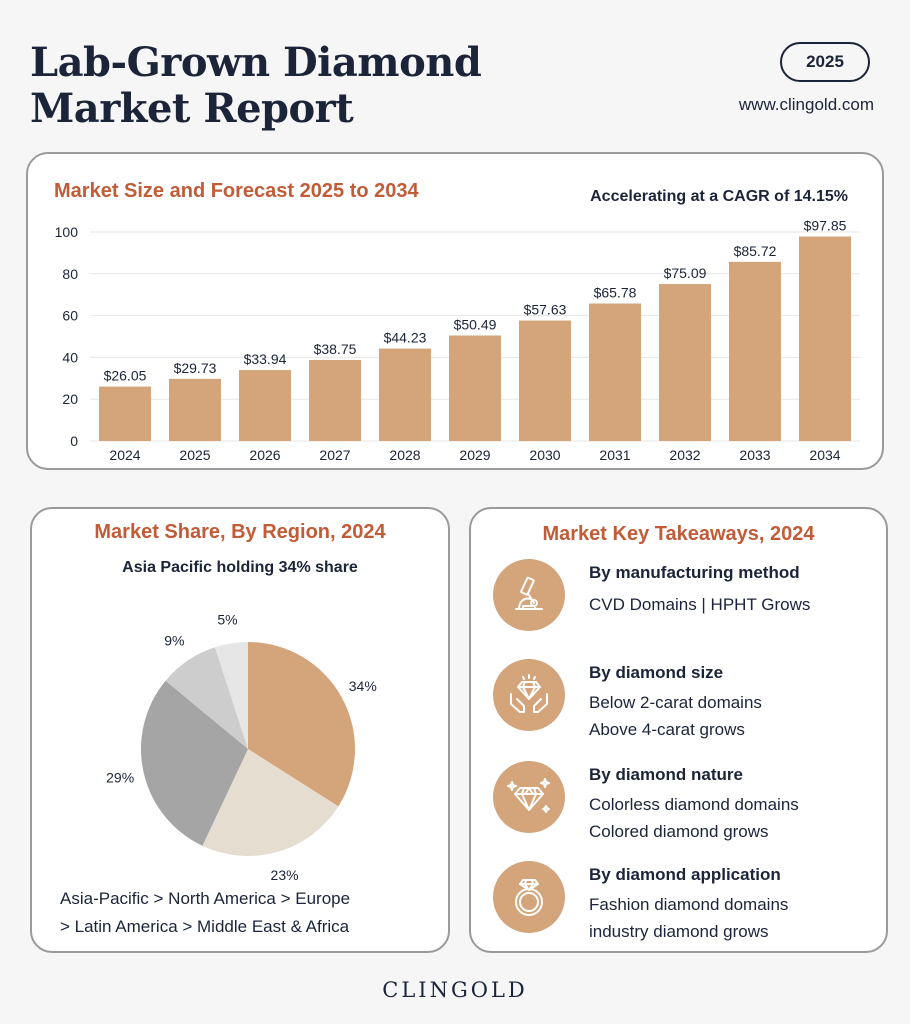  What do you see at coordinates (195, 368) in the screenshot?
I see `bar-value-label: $29.73` at bounding box center [195, 368].